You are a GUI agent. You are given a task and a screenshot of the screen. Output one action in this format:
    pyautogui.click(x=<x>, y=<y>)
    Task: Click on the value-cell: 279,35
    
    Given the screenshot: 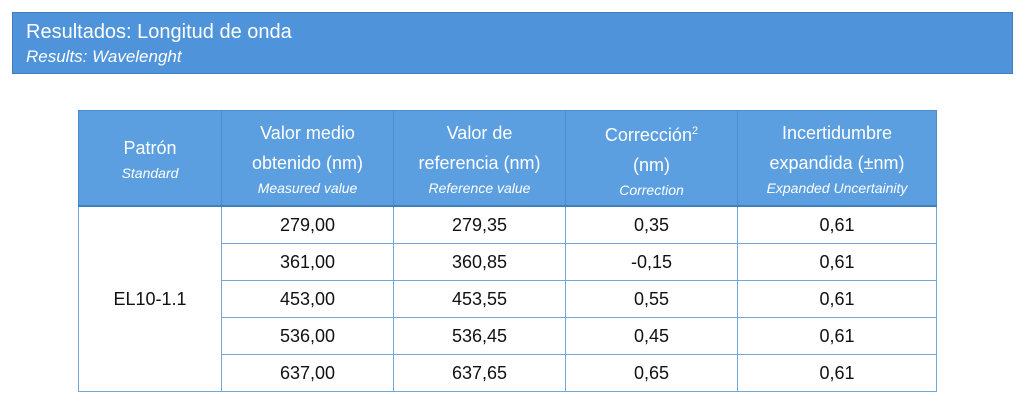 What is the action you would take?
    pyautogui.click(x=479, y=224)
    